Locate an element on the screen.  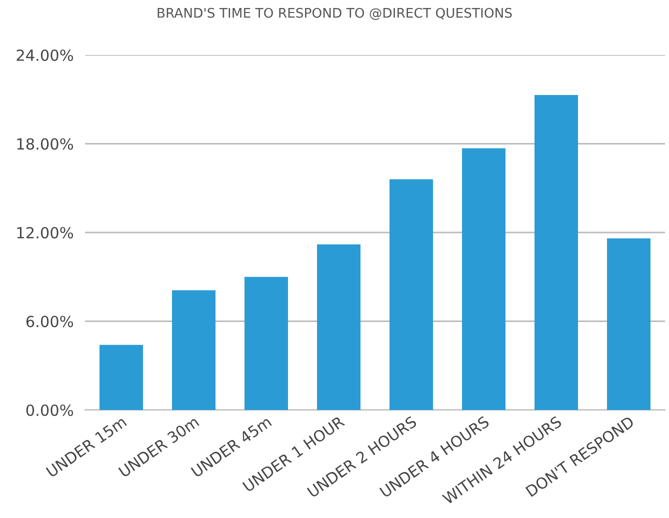
y-tick-label: 0.00% is located at coordinates (50, 410).